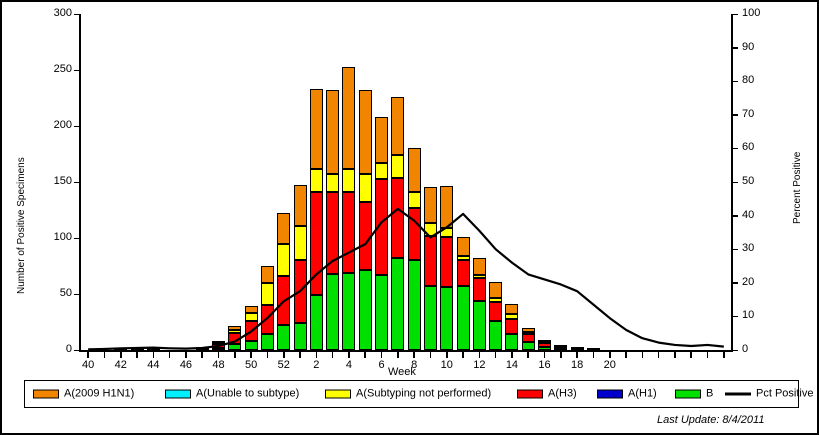 This screenshot has height=435, width=819. I want to click on y-tick-label-right: 20, so click(748, 281).